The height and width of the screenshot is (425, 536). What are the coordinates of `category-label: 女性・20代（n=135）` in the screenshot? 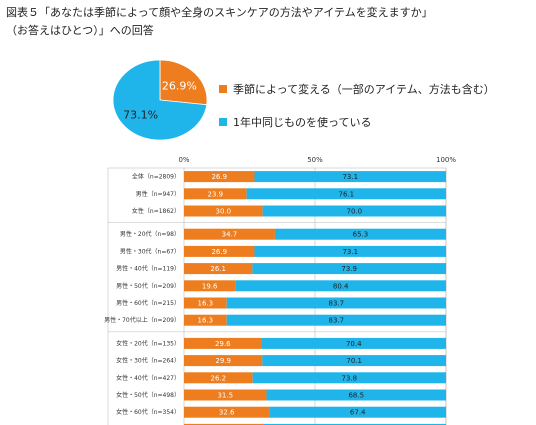 It's located at (148, 343).